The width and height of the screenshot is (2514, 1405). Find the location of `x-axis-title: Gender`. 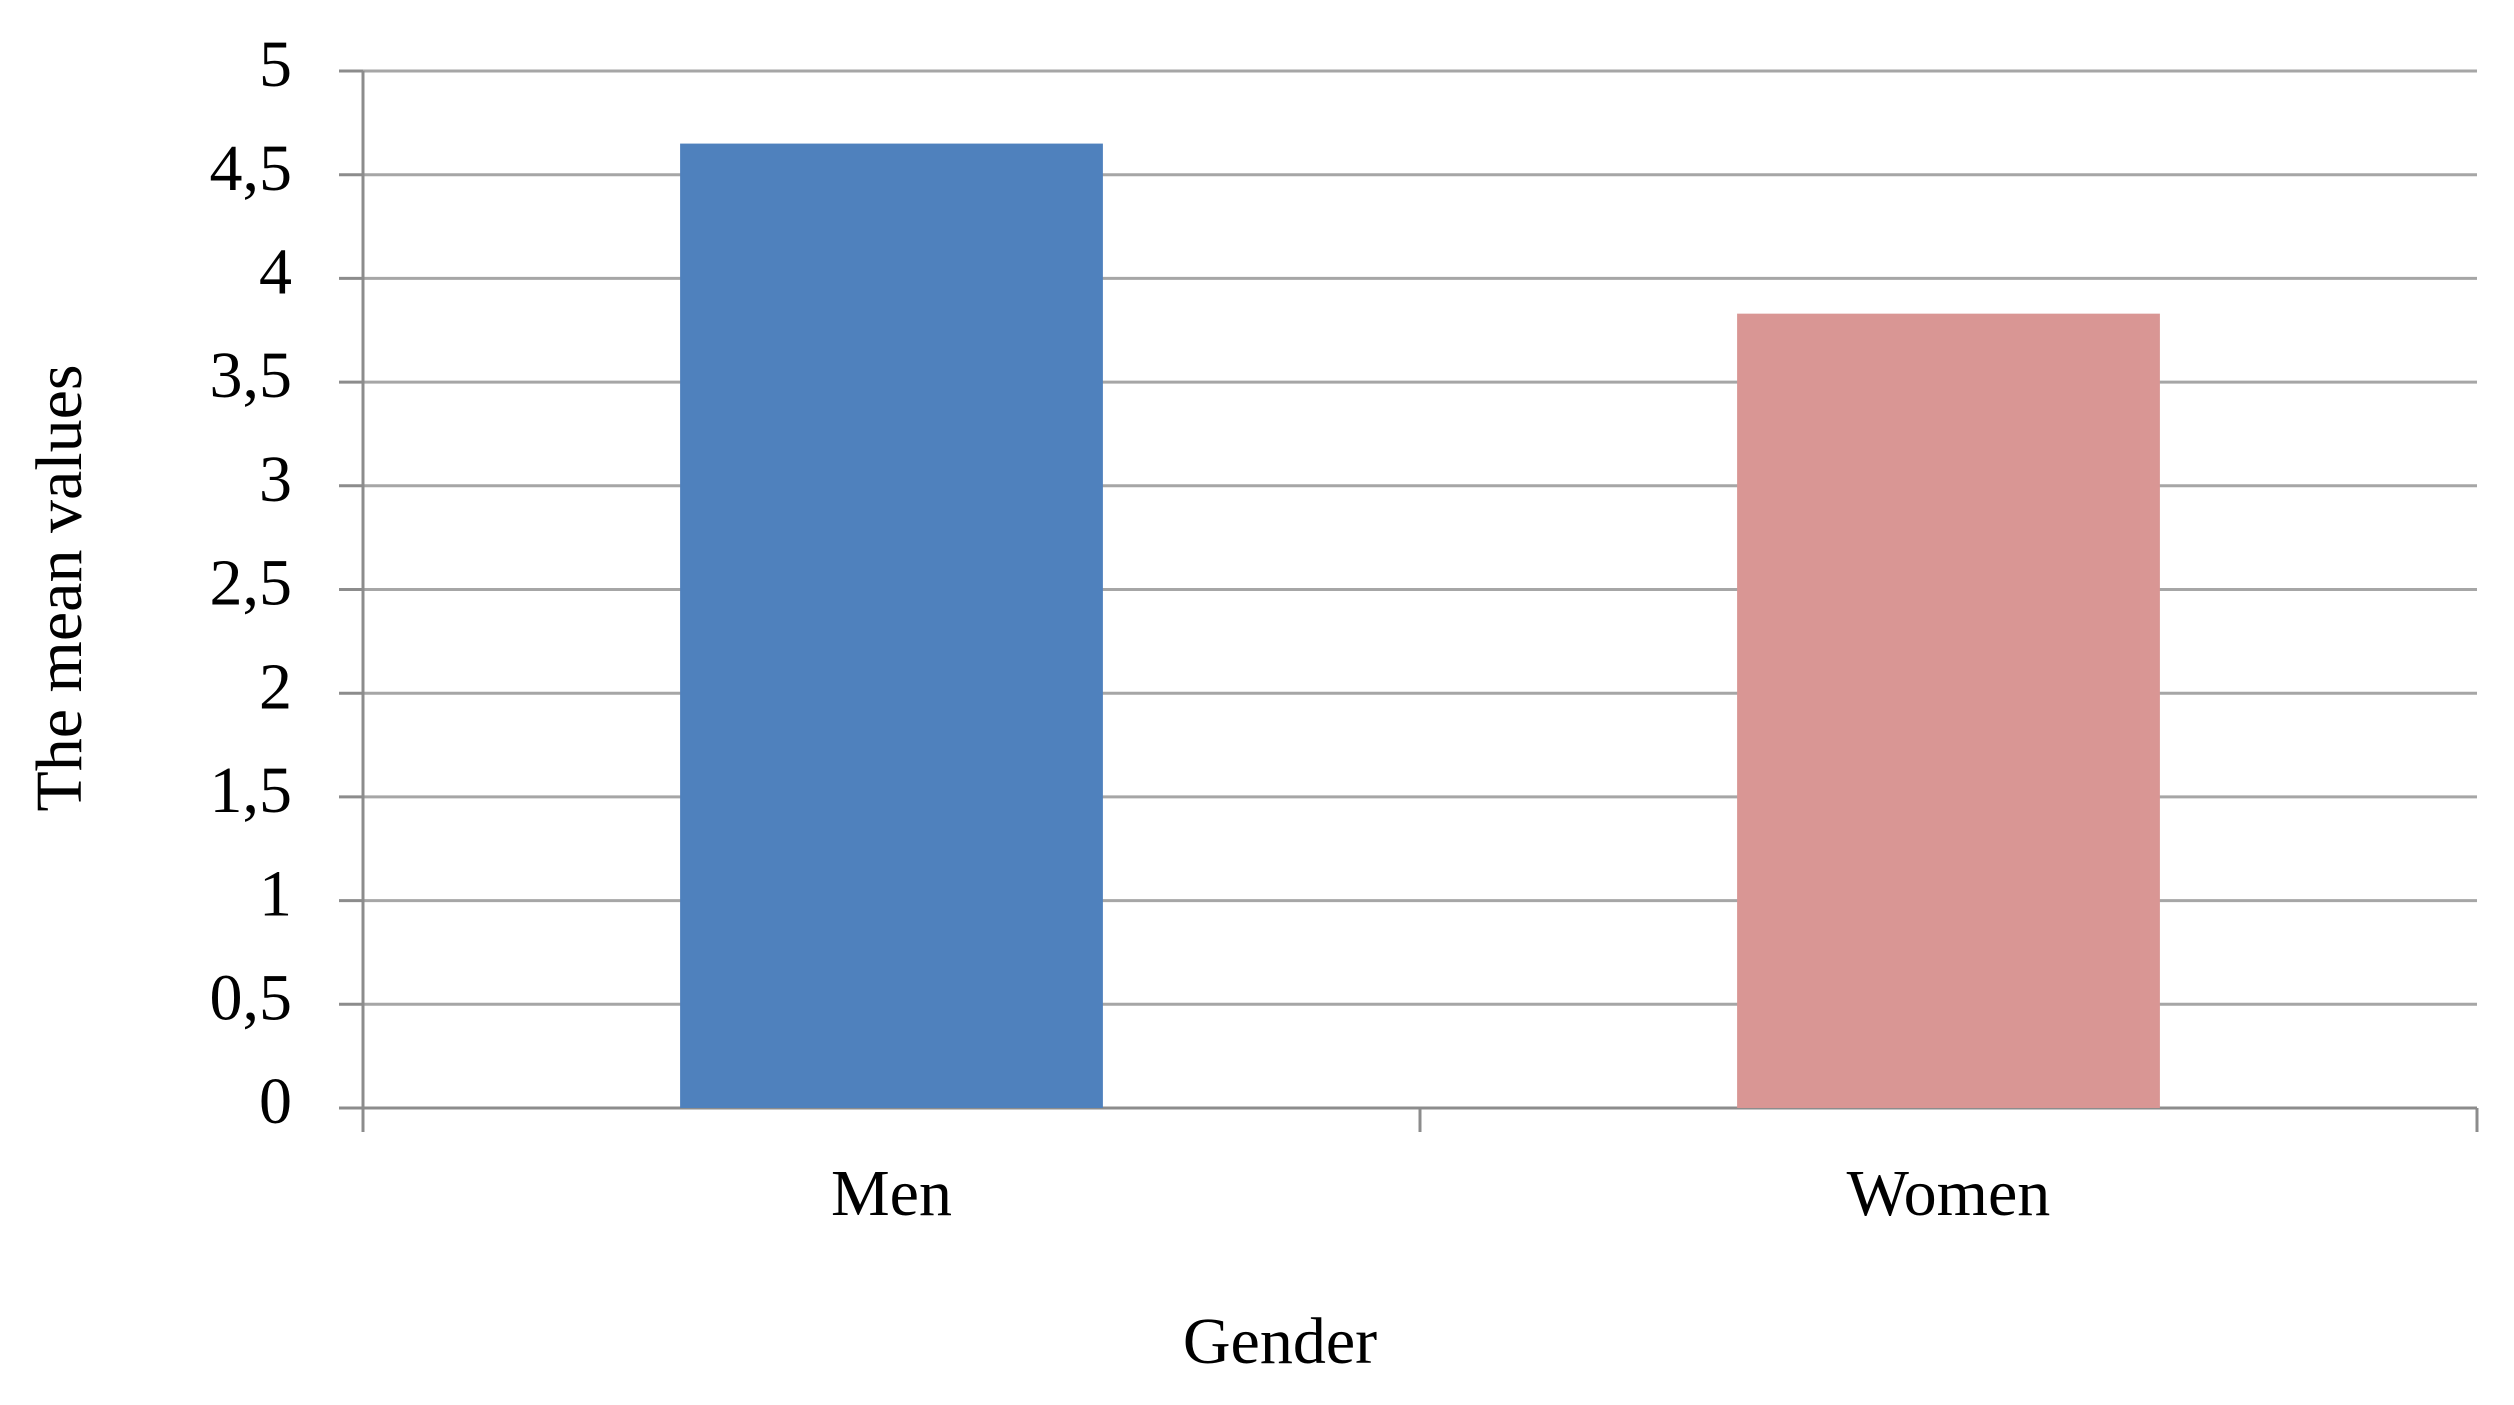

x-axis-title: Gender is located at coordinates (1280, 1341).